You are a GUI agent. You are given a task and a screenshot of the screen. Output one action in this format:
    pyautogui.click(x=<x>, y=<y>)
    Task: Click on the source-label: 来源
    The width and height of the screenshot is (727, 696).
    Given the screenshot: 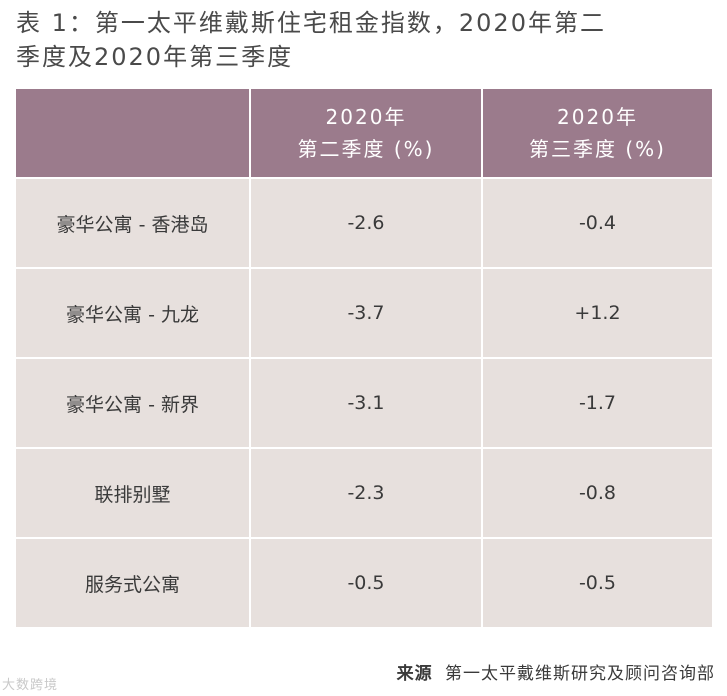 What is the action you would take?
    pyautogui.click(x=414, y=674)
    